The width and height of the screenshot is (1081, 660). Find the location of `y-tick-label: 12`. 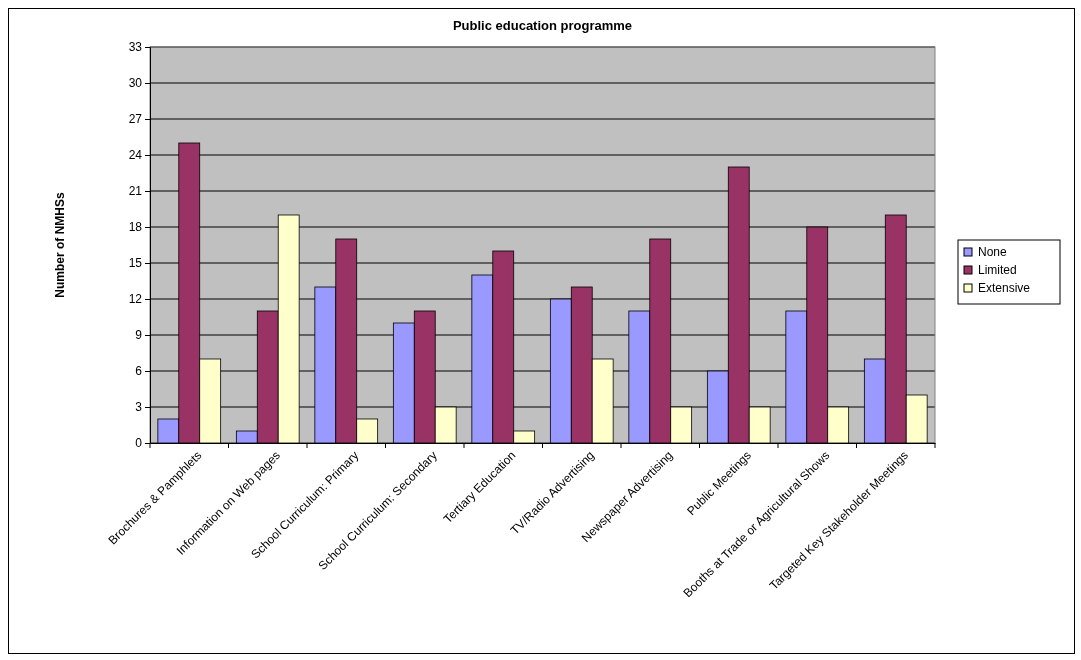

y-tick-label: 12 is located at coordinates (135, 299).